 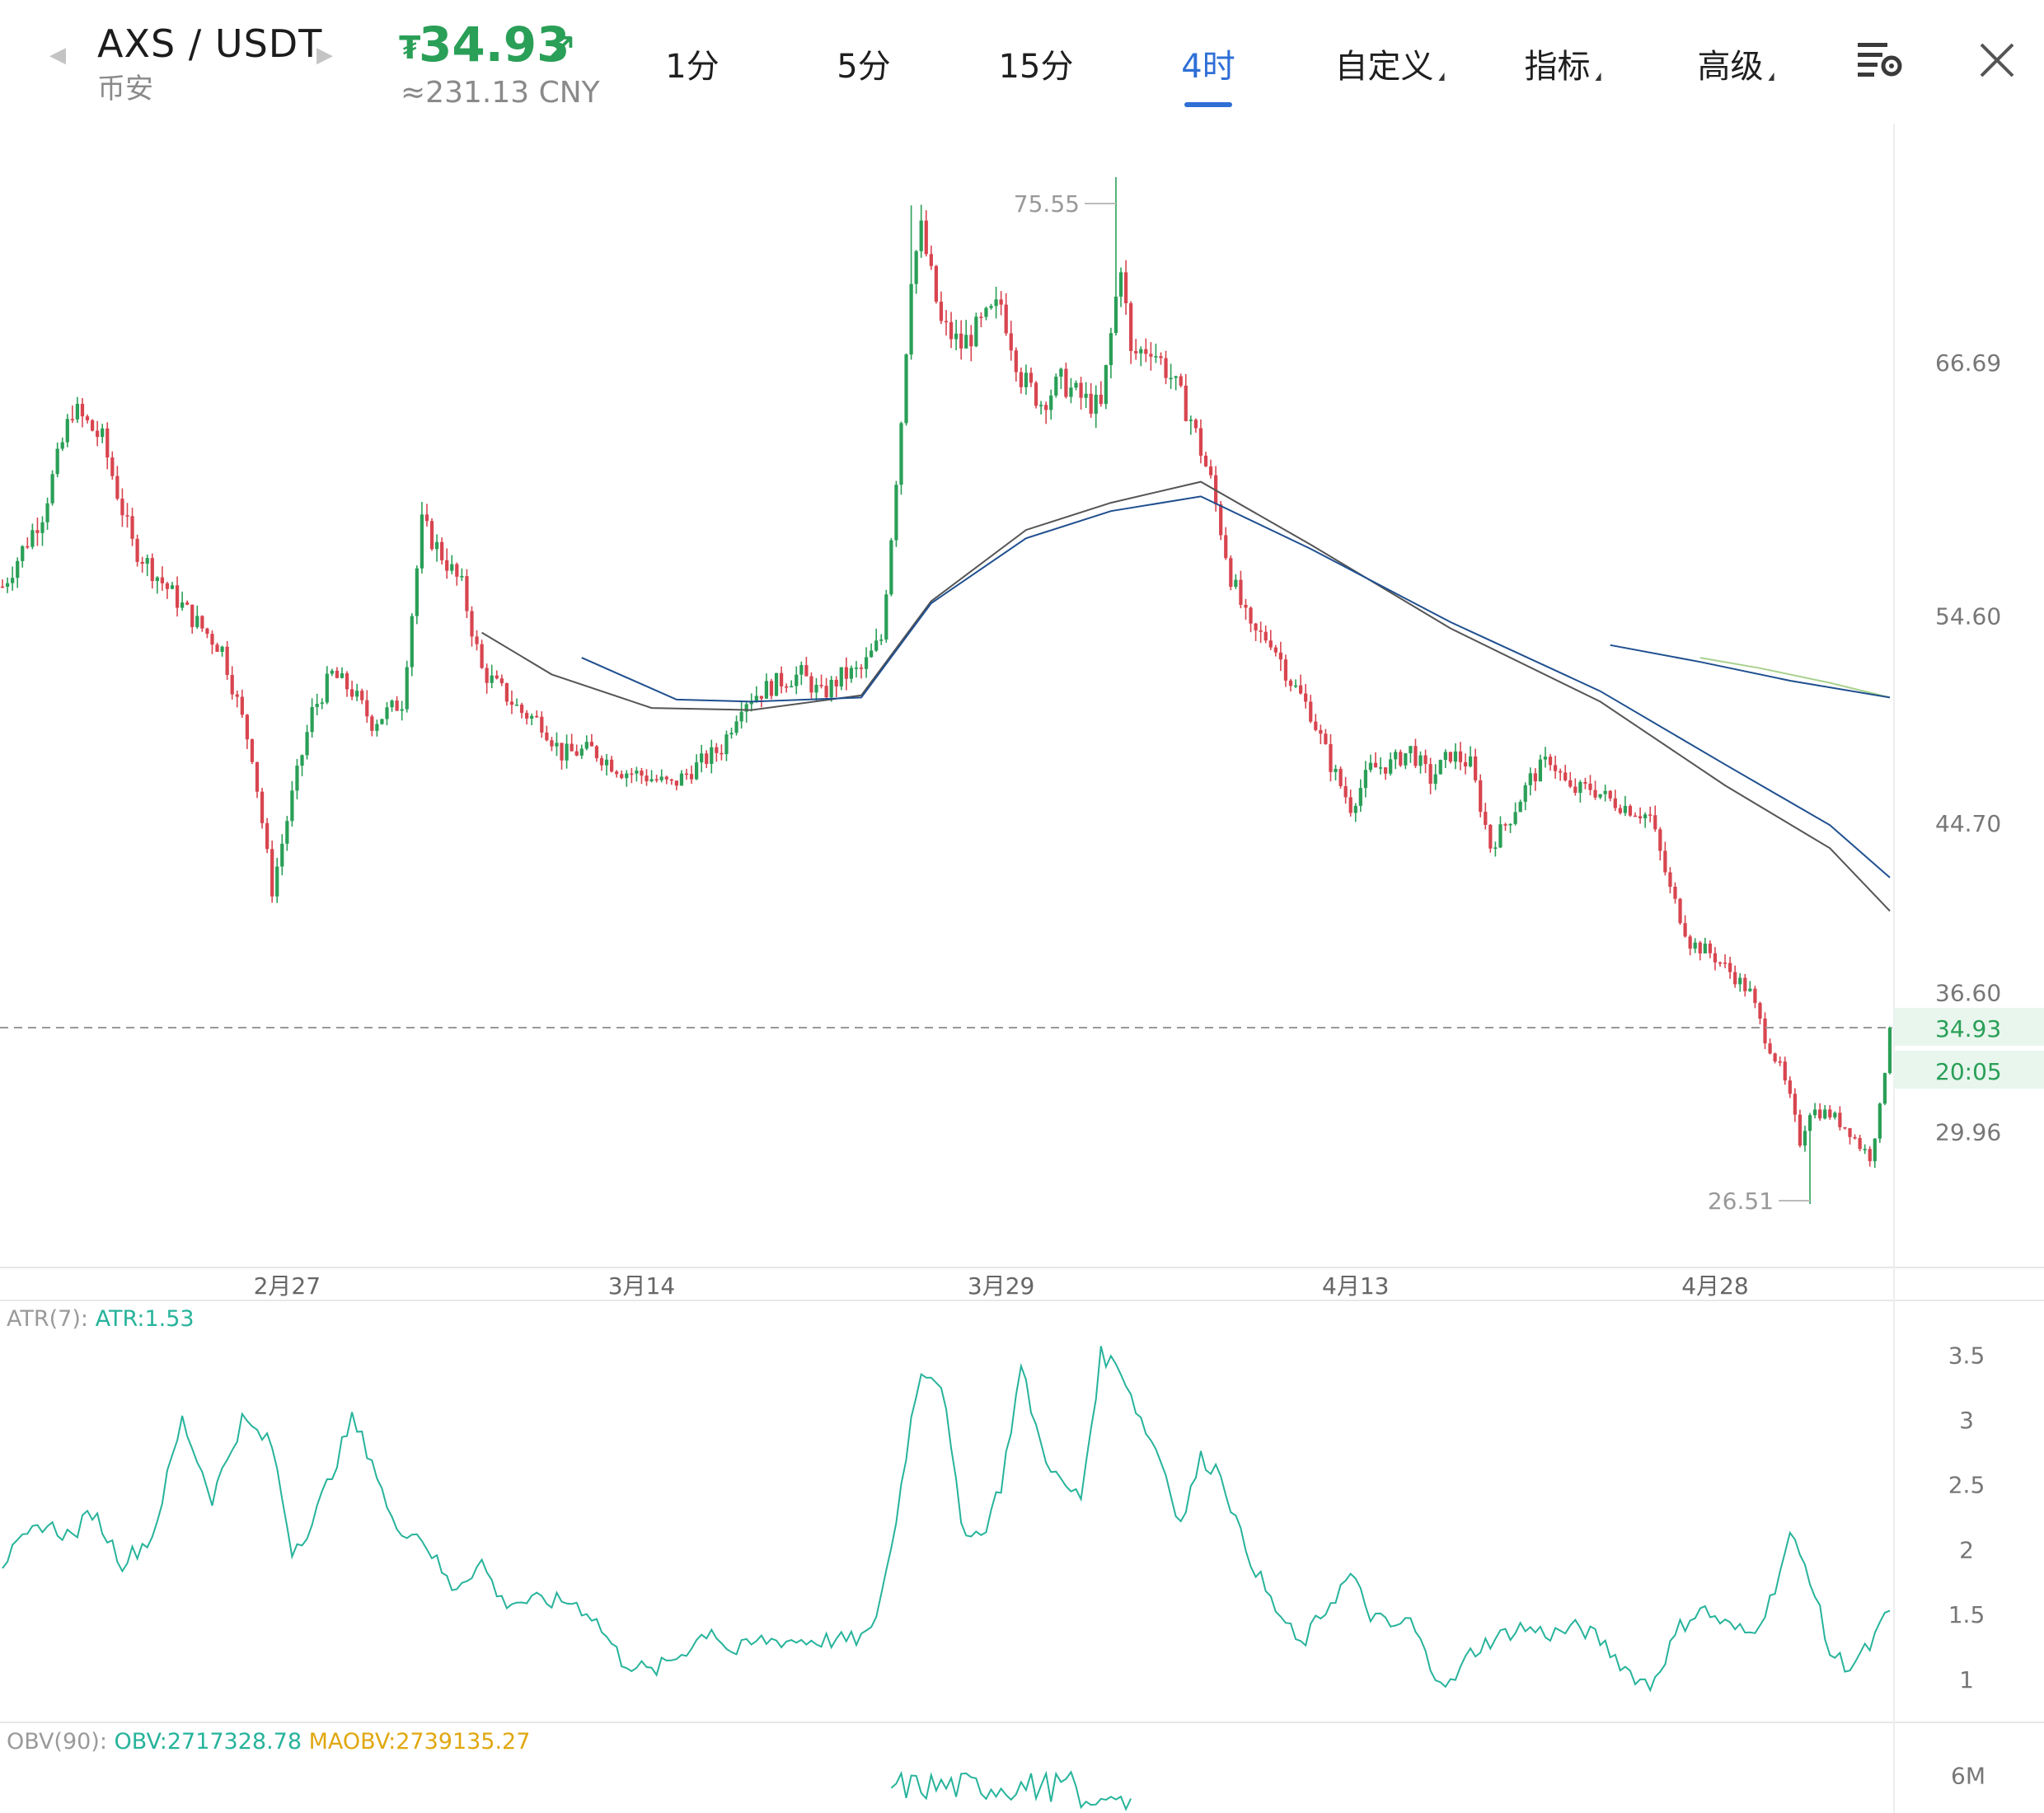 What do you see at coordinates (1997, 60) in the screenshot?
I see `close-icon` at bounding box center [1997, 60].